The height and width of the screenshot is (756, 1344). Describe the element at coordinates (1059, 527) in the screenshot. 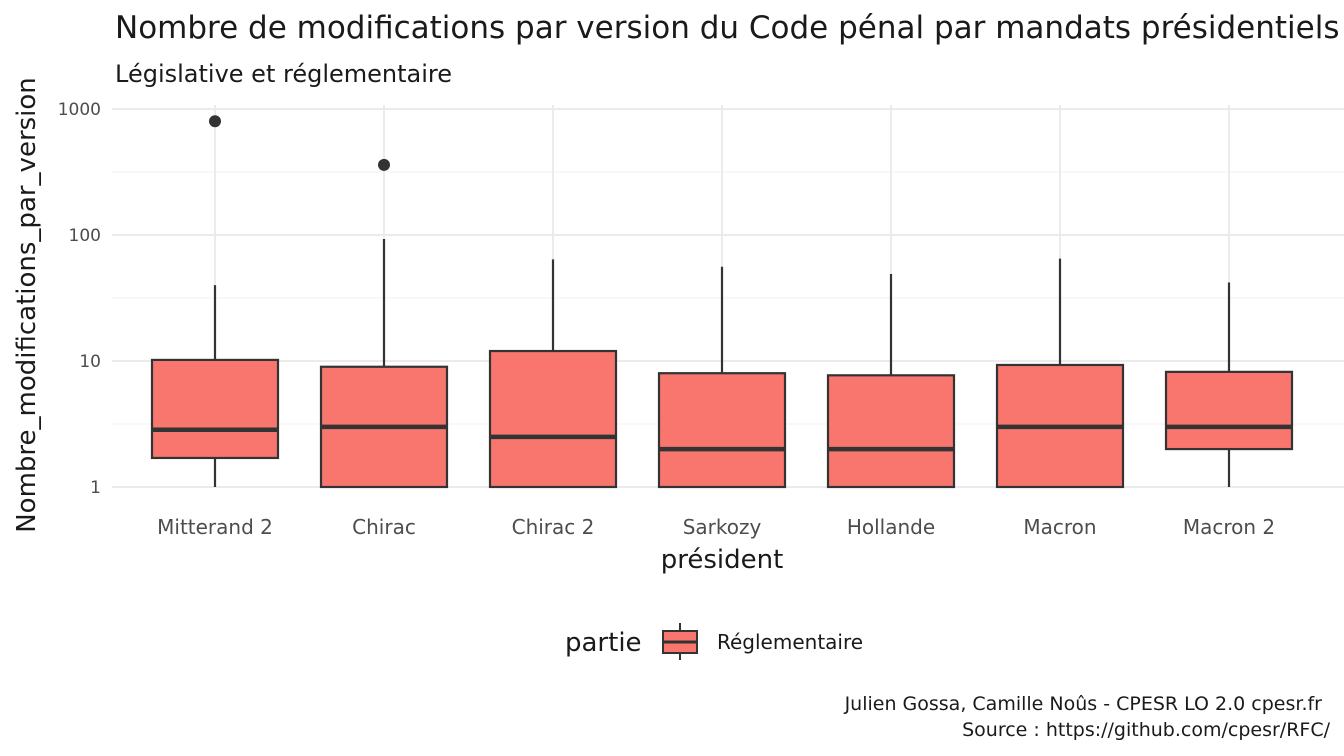

I see `x-tick-label: Macron` at that location.